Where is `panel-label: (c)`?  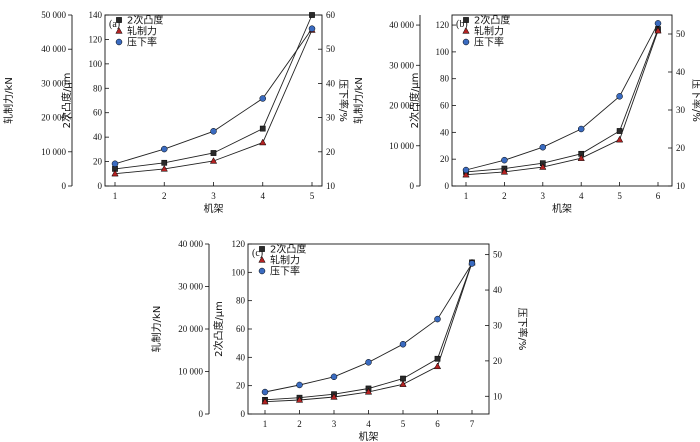
panel-label: (c) is located at coordinates (257, 253).